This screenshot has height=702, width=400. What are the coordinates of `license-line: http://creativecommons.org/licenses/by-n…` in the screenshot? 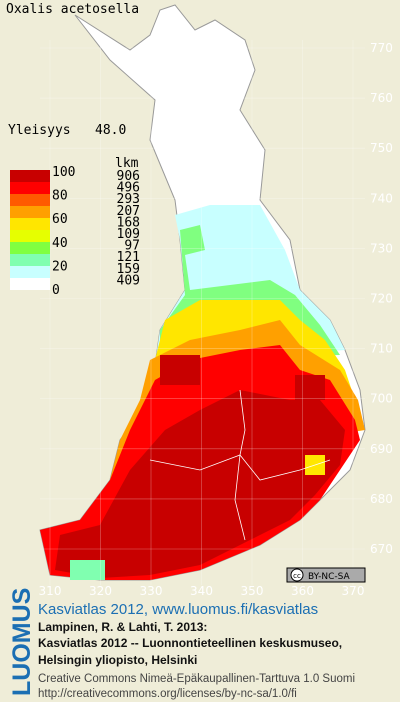 It's located at (167, 694).